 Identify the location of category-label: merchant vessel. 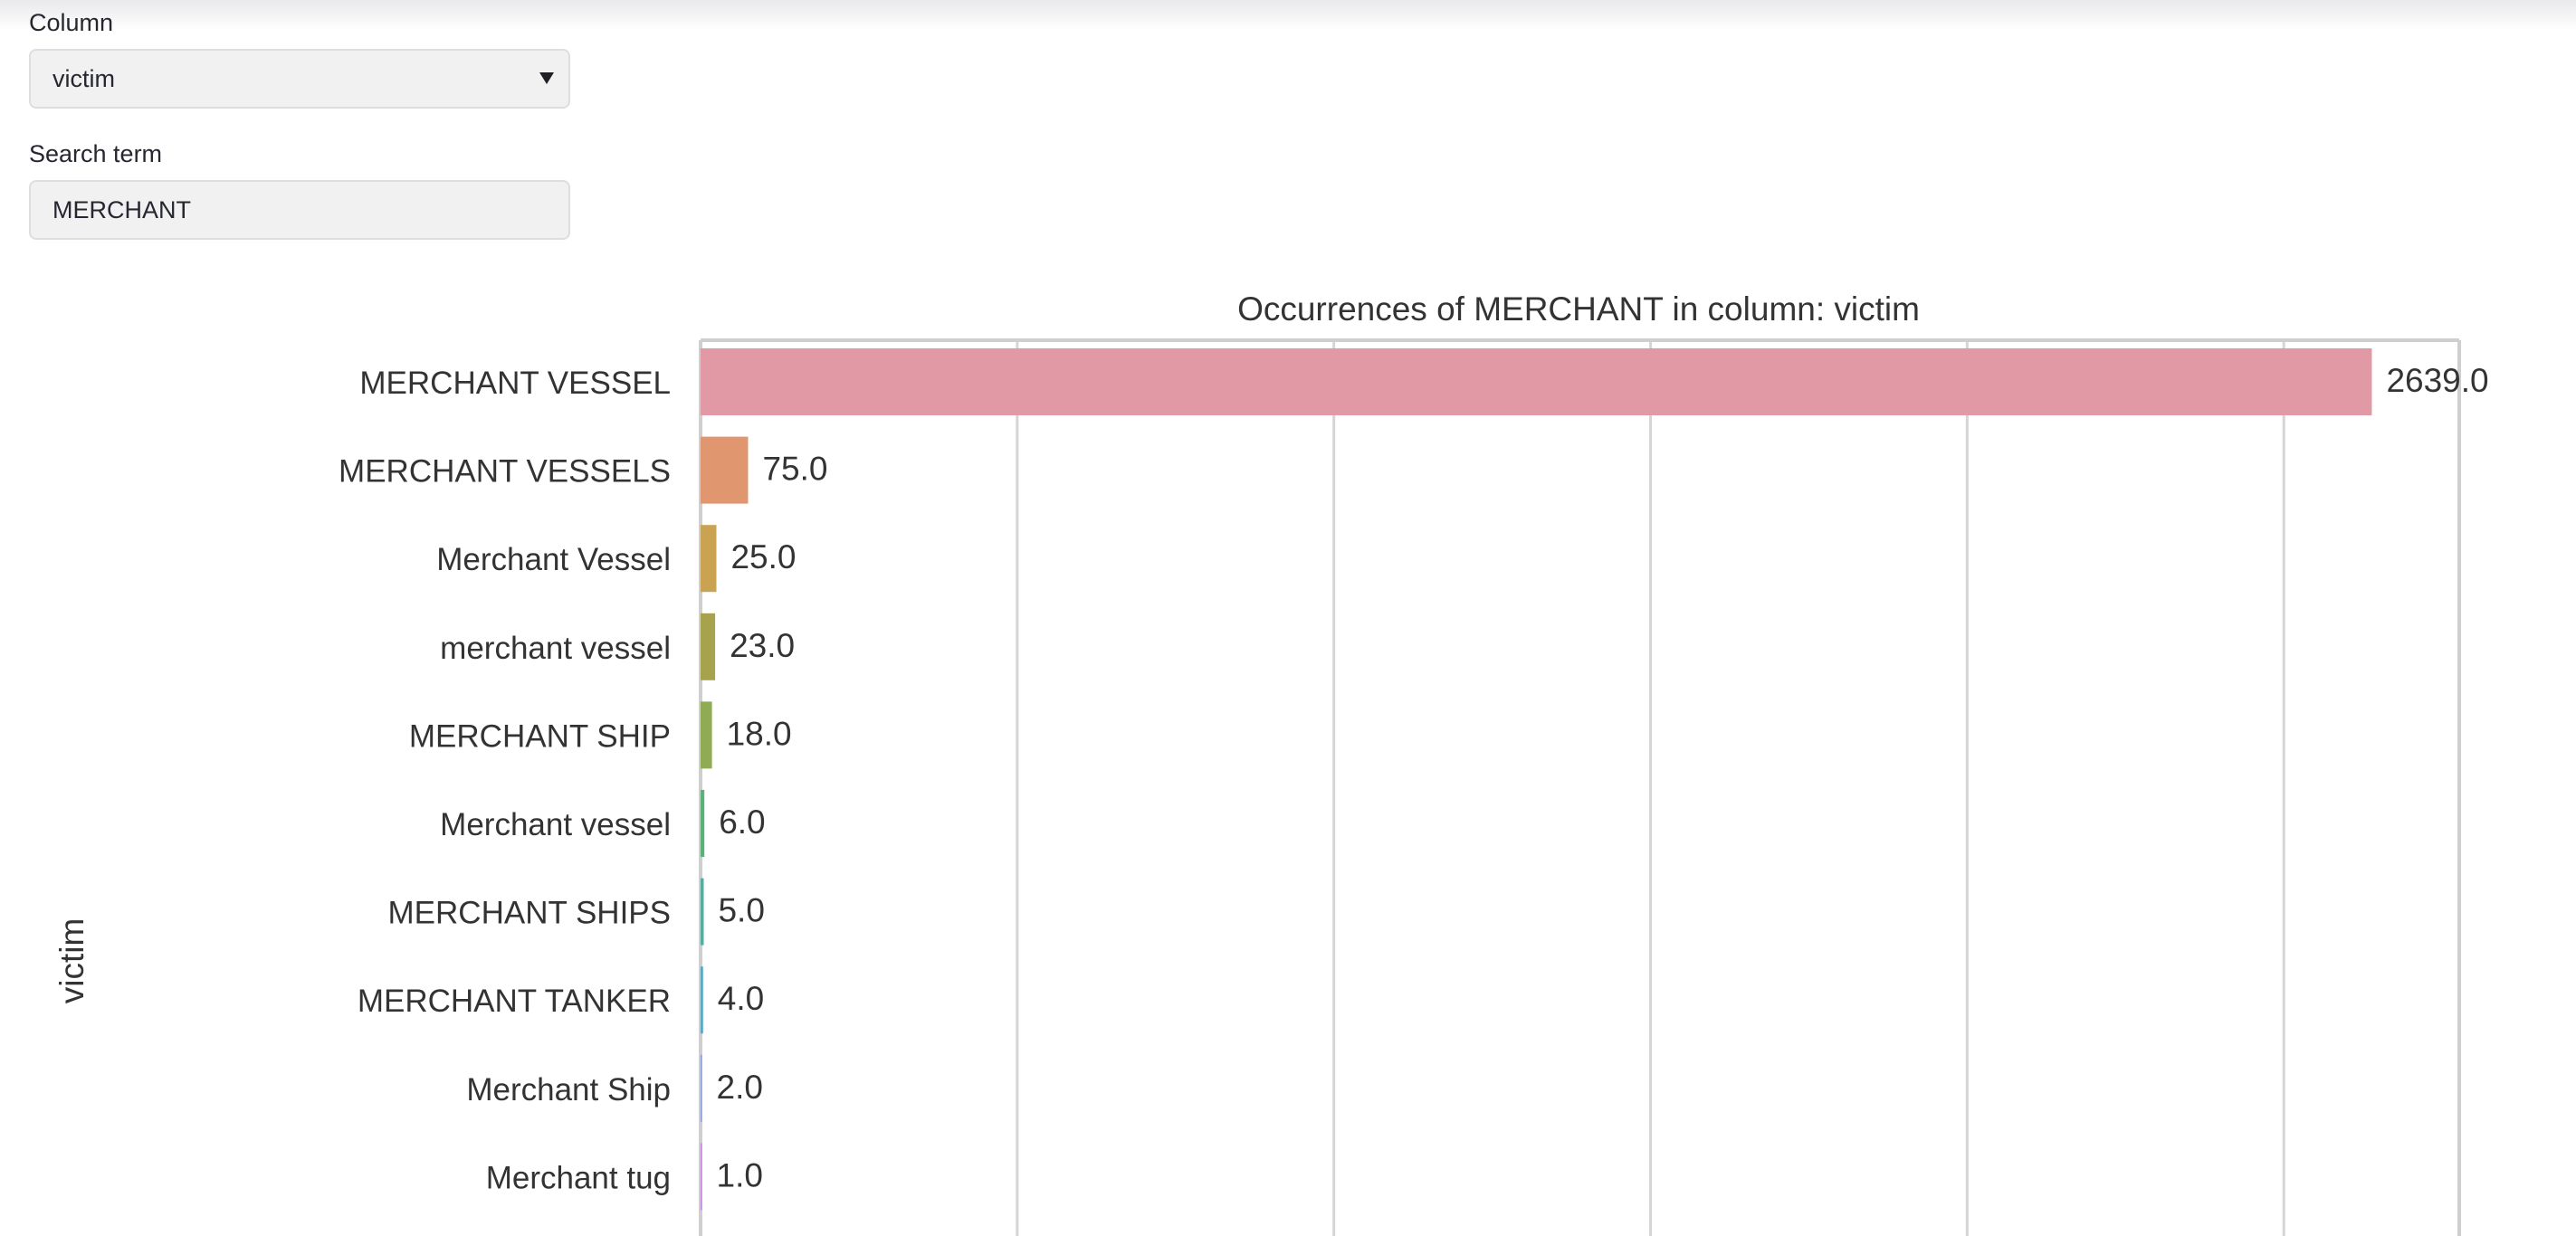
(555, 648).